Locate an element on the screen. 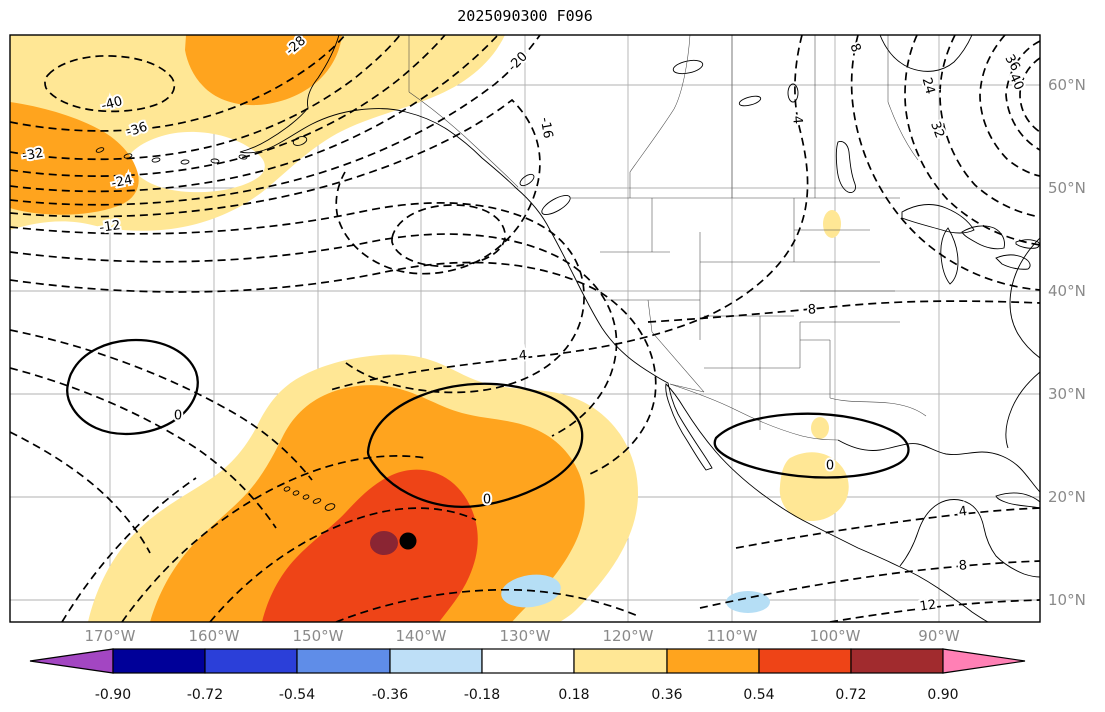 Image resolution: width=1105 pixels, height=712 pixels. x-axis-tick-label: 110°W is located at coordinates (732, 636).